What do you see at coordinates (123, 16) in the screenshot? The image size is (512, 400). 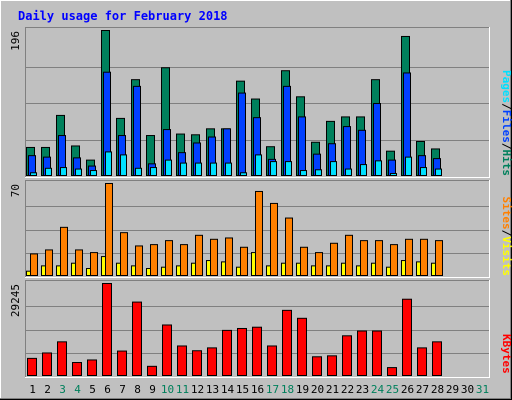 I see `chart-title: Daily usage for February 2018` at bounding box center [123, 16].